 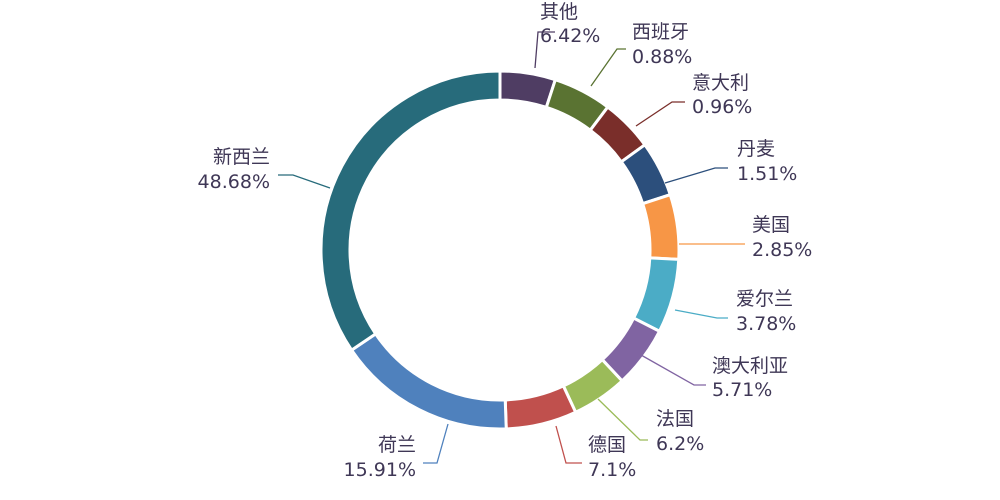 What do you see at coordinates (662, 57) in the screenshot?
I see `slice-value-label: 0.88%` at bounding box center [662, 57].